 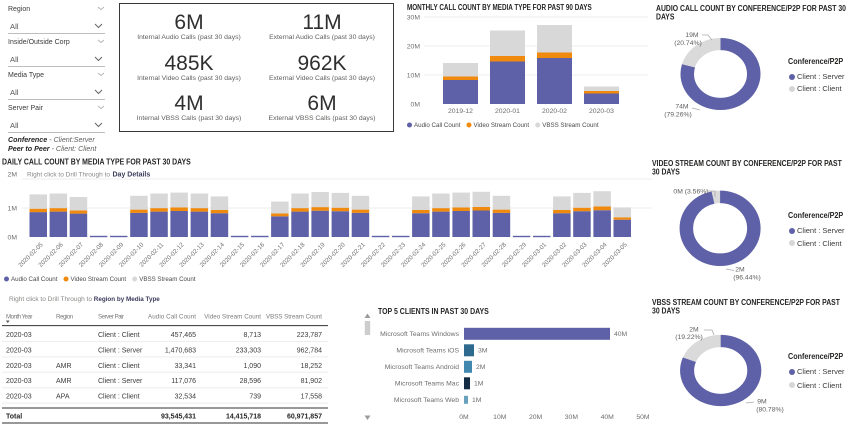 What do you see at coordinates (19, 317) in the screenshot?
I see `svg-text: Month Year` at bounding box center [19, 317].